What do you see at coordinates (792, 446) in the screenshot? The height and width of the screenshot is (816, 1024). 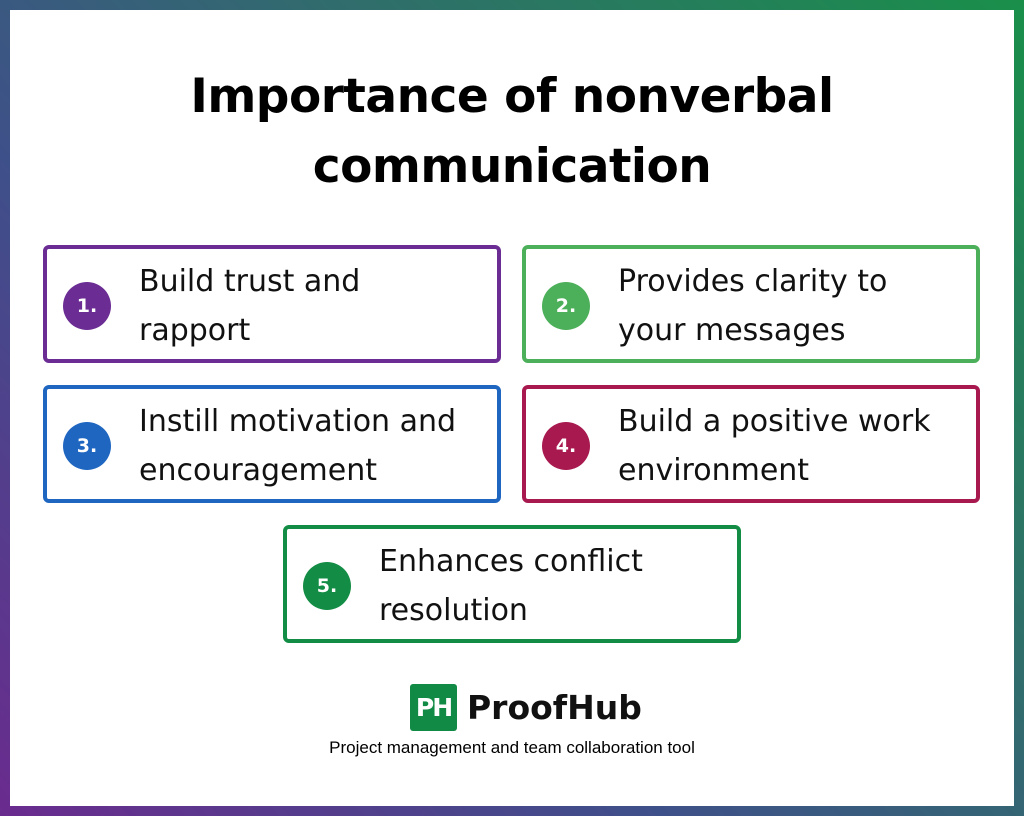 I see `item-text: Build a positive work environment` at bounding box center [792, 446].